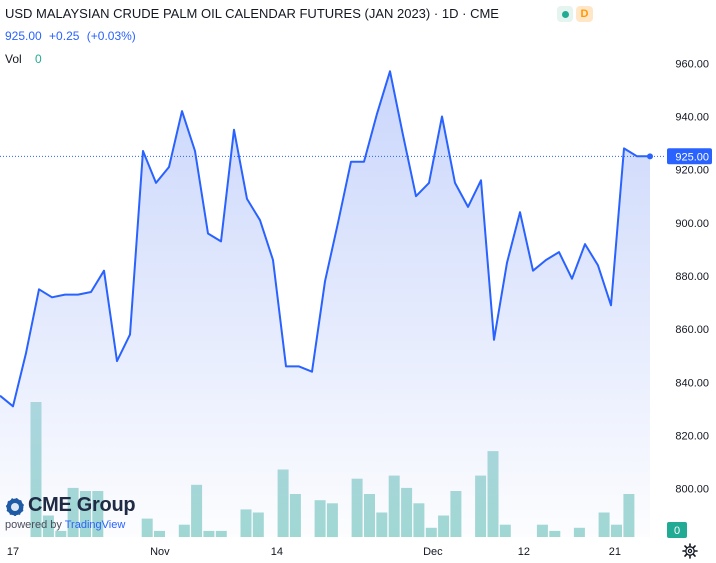 The image size is (716, 563). I want to click on cme-globe-icon, so click(15, 507).